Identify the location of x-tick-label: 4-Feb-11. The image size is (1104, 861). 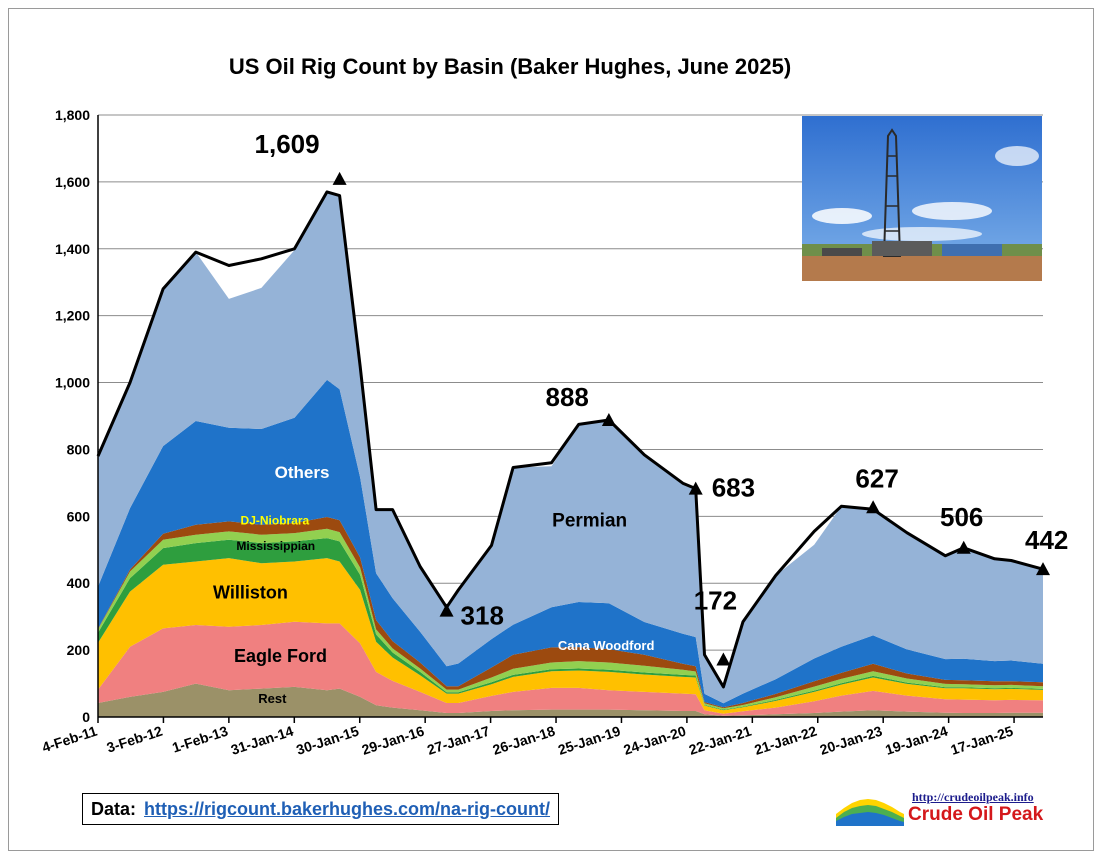
(69, 739).